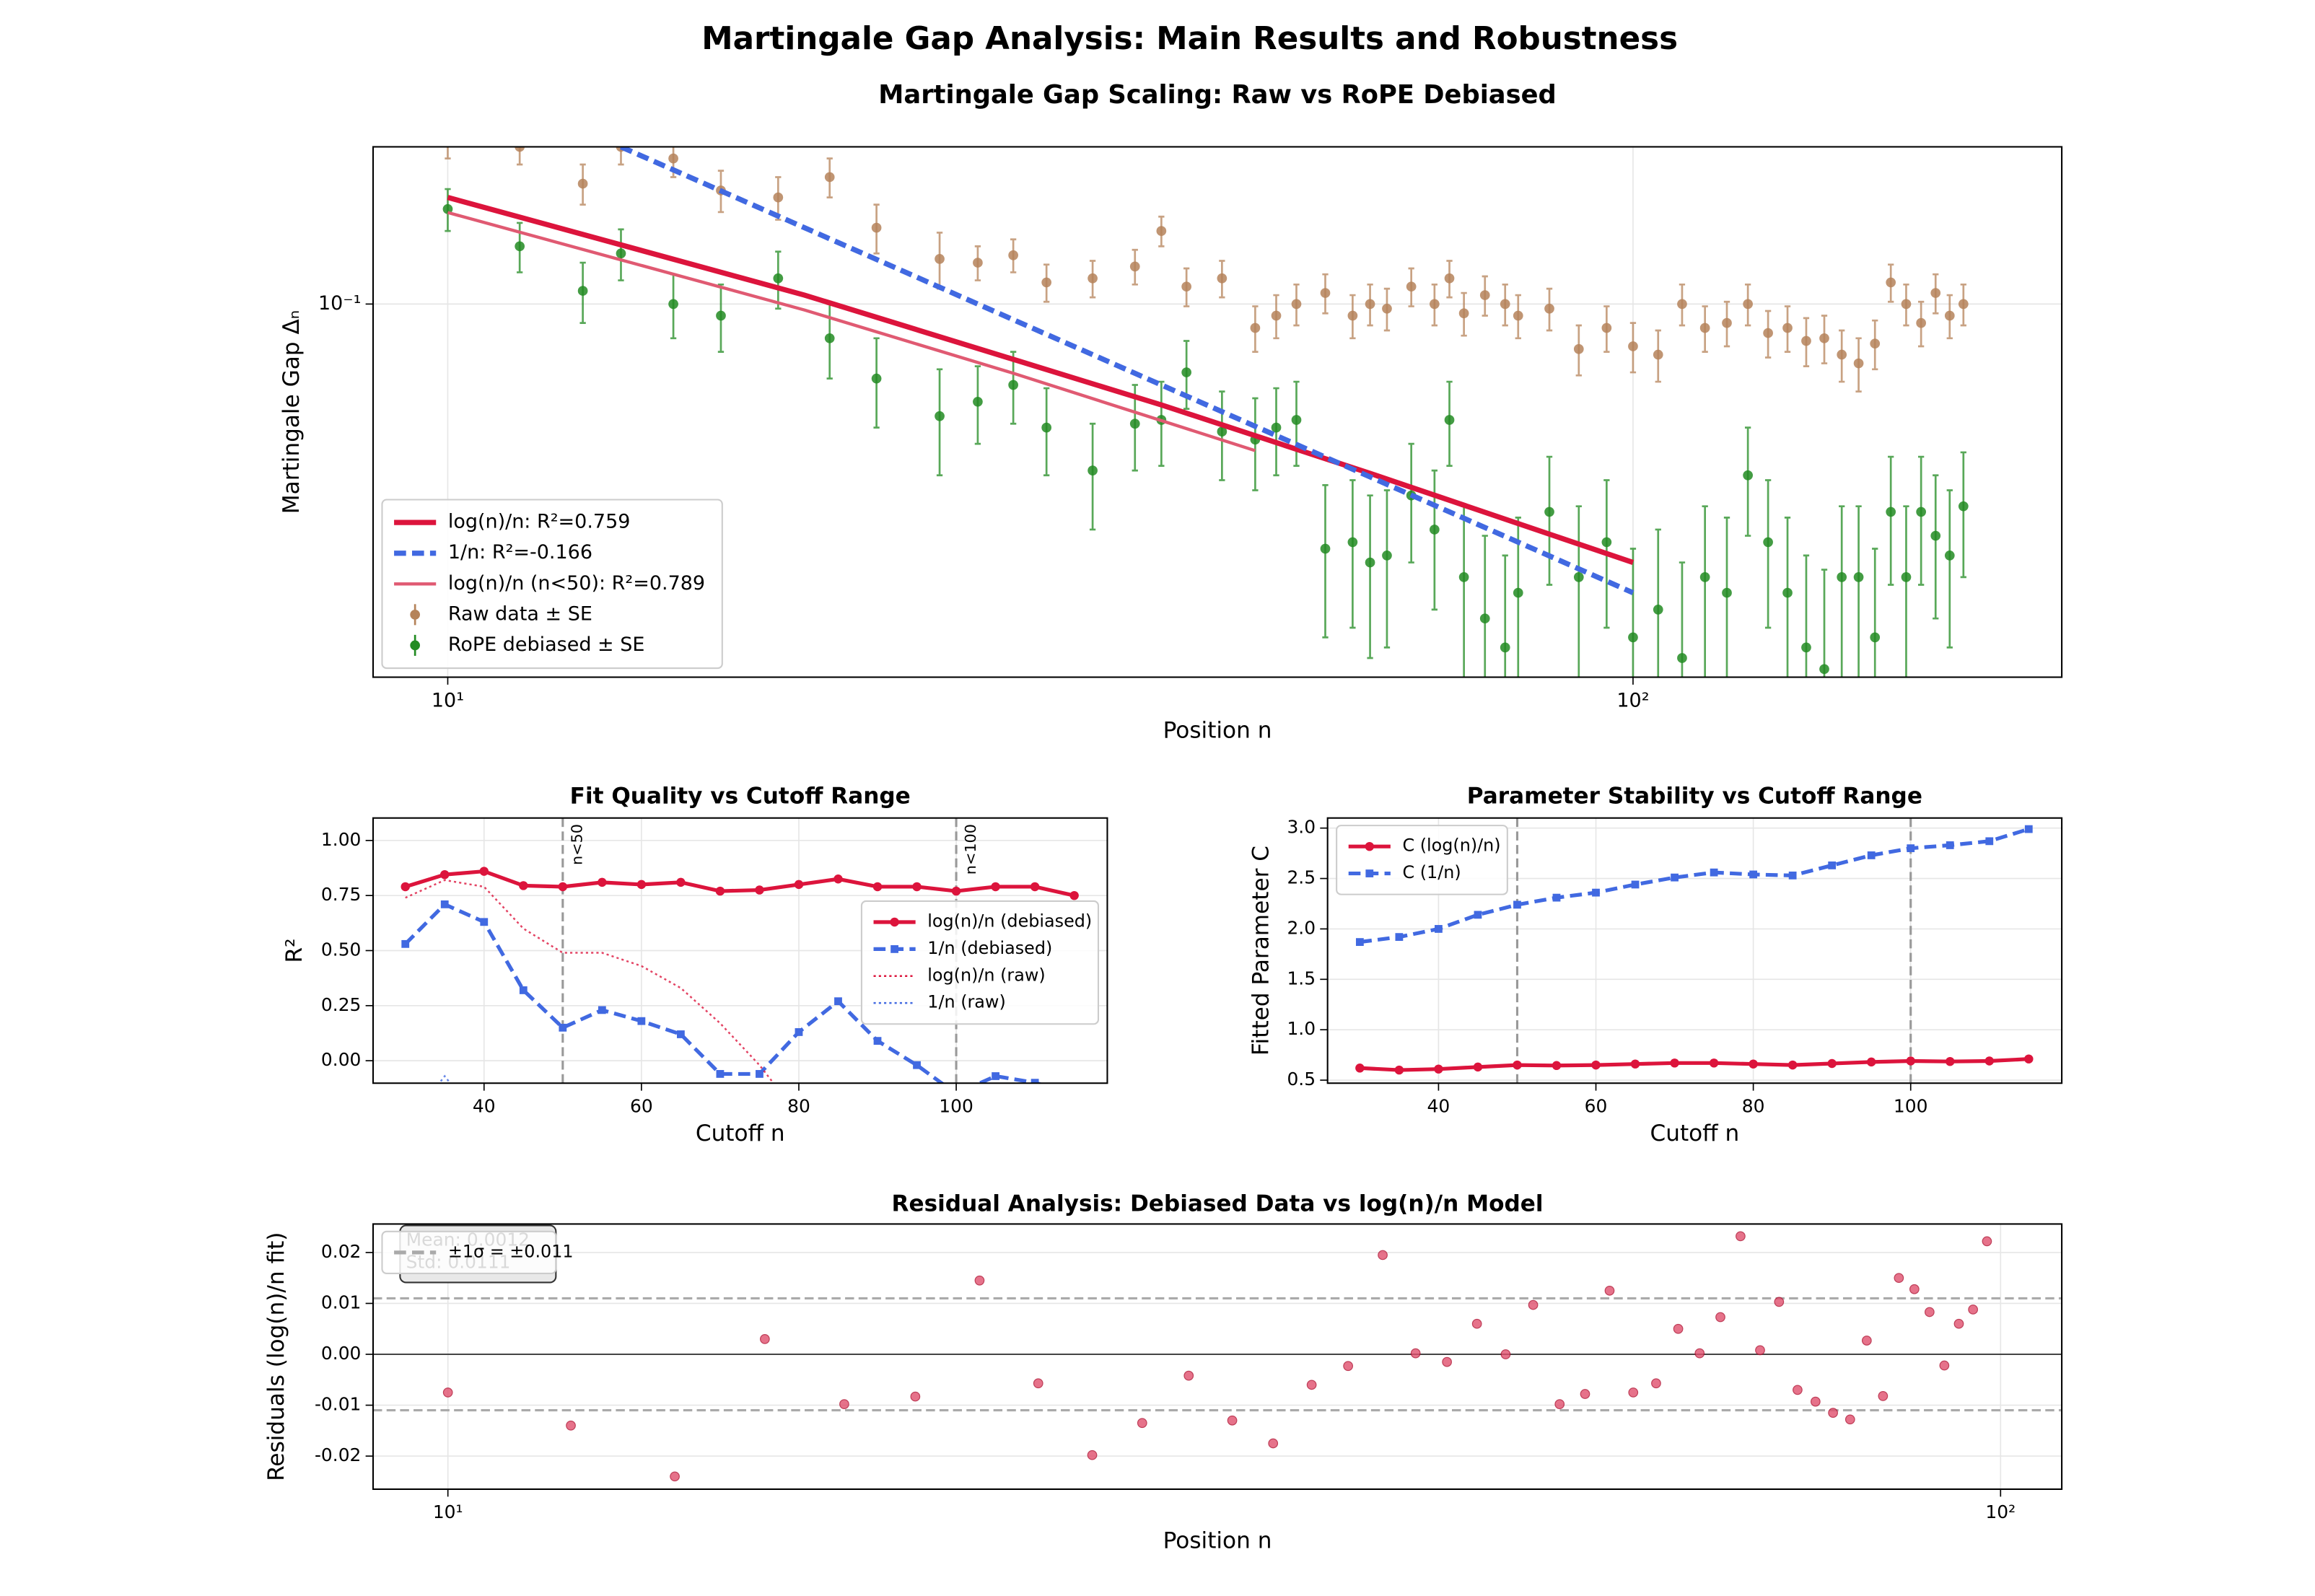 Image resolution: width=2315 pixels, height=1596 pixels. What do you see at coordinates (740, 797) in the screenshot?
I see `panel-title: Fit Quality vs Cutoff Range` at bounding box center [740, 797].